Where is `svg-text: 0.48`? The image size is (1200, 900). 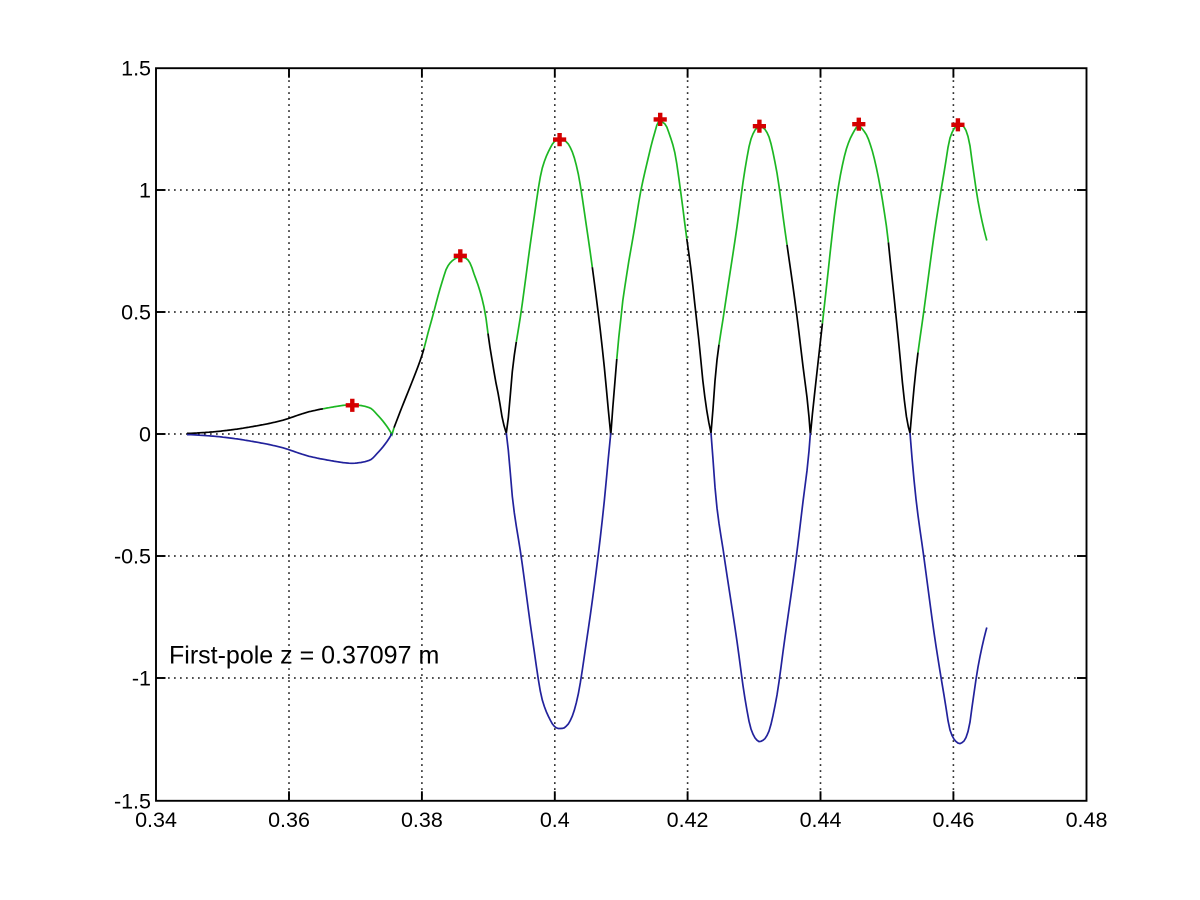
svg-text: 0.48 is located at coordinates (1087, 820).